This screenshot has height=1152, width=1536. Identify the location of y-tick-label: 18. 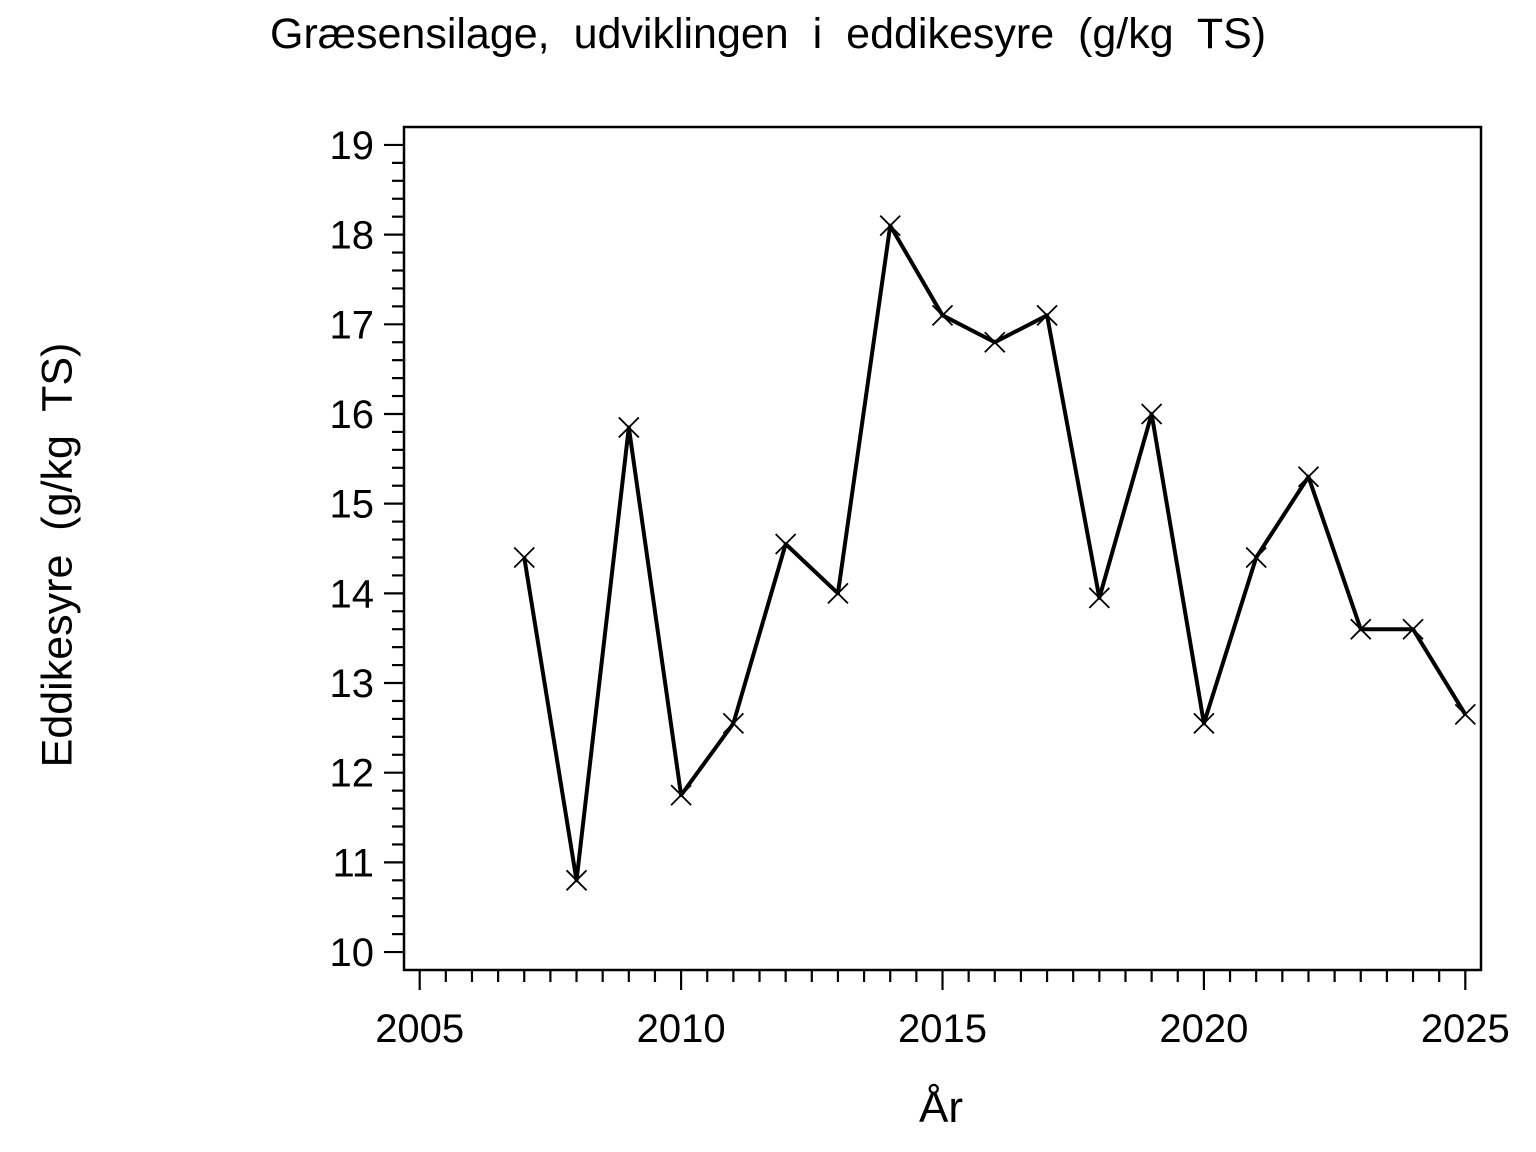
(352, 236).